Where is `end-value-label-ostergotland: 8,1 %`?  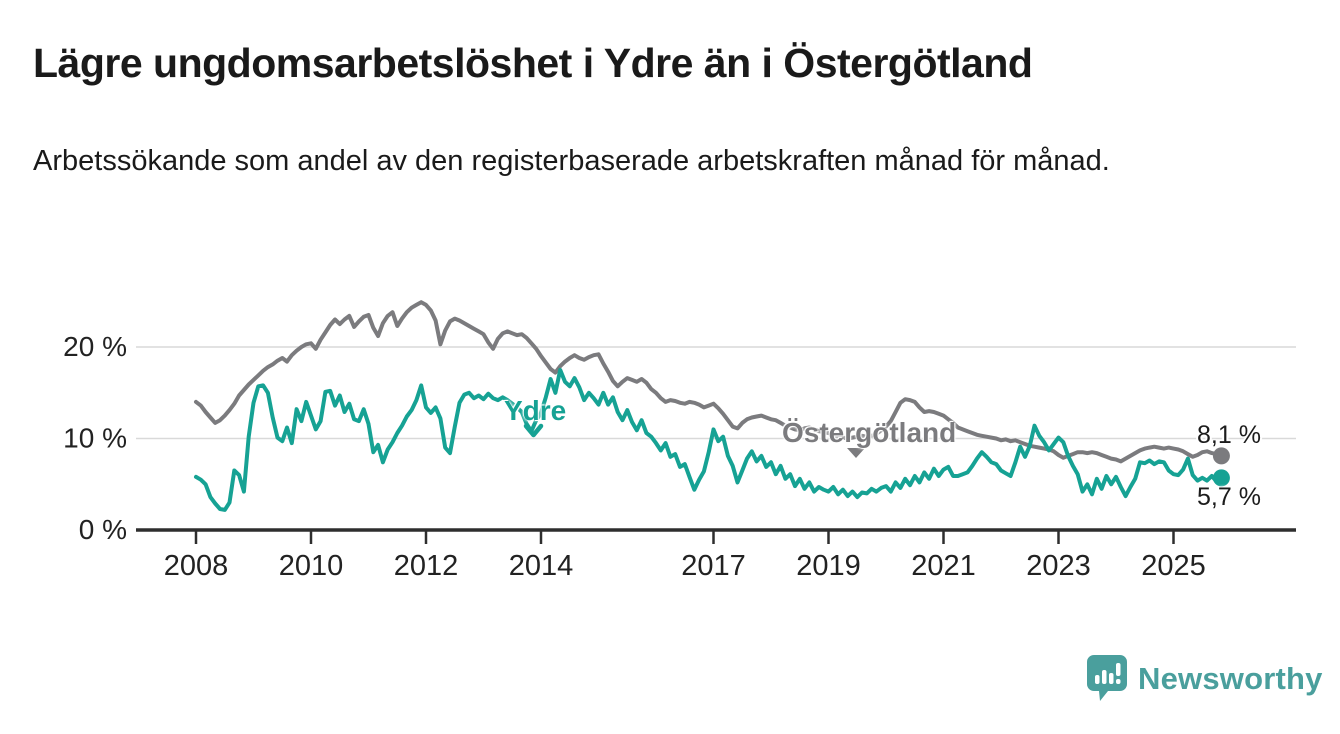 end-value-label-ostergotland: 8,1 % is located at coordinates (1229, 435).